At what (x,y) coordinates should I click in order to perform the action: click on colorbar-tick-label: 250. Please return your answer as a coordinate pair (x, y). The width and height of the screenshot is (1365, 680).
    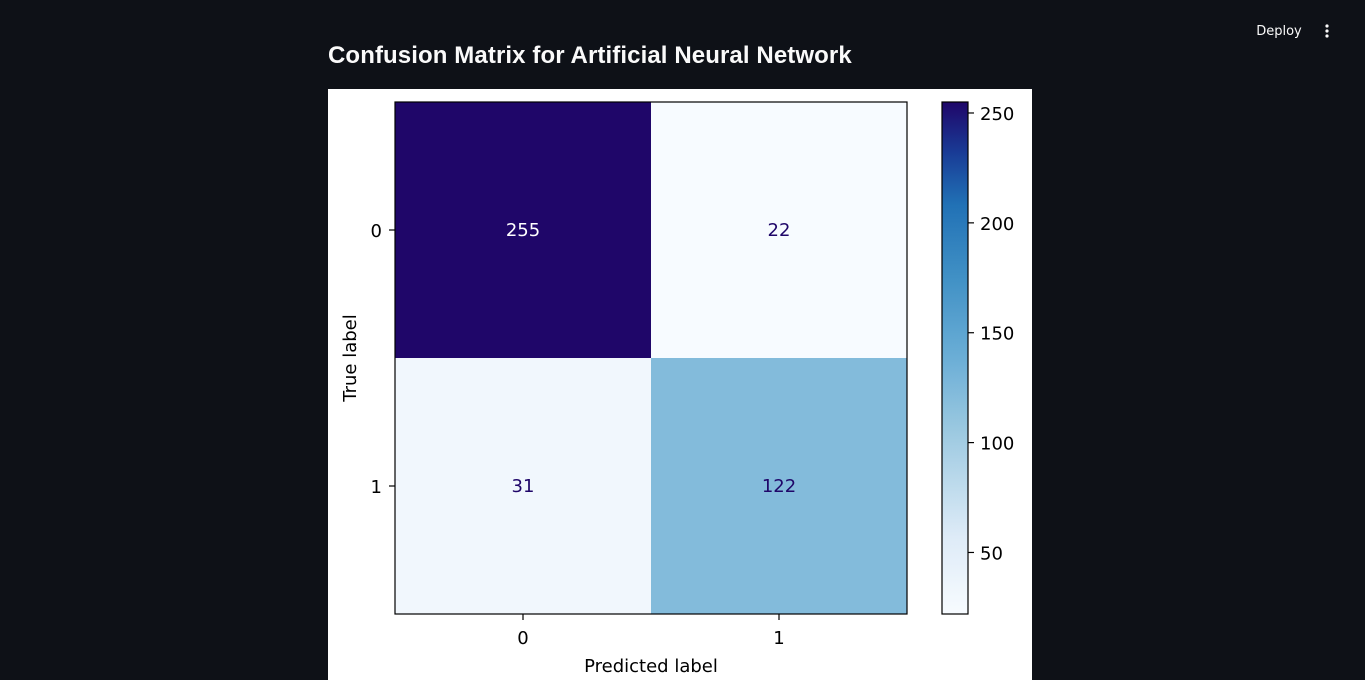
    Looking at the image, I should click on (997, 114).